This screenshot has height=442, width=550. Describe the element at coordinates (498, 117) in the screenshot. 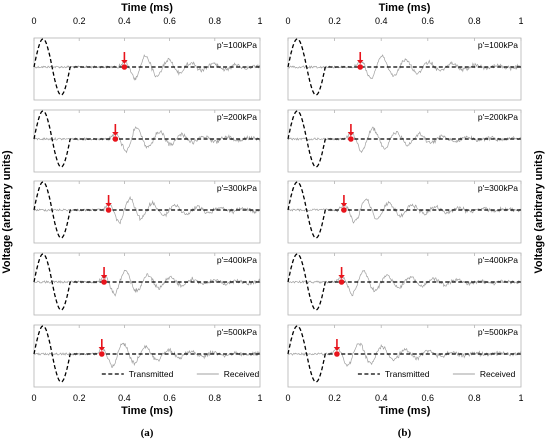

I see `pressure-label: p'=200kPa` at that location.